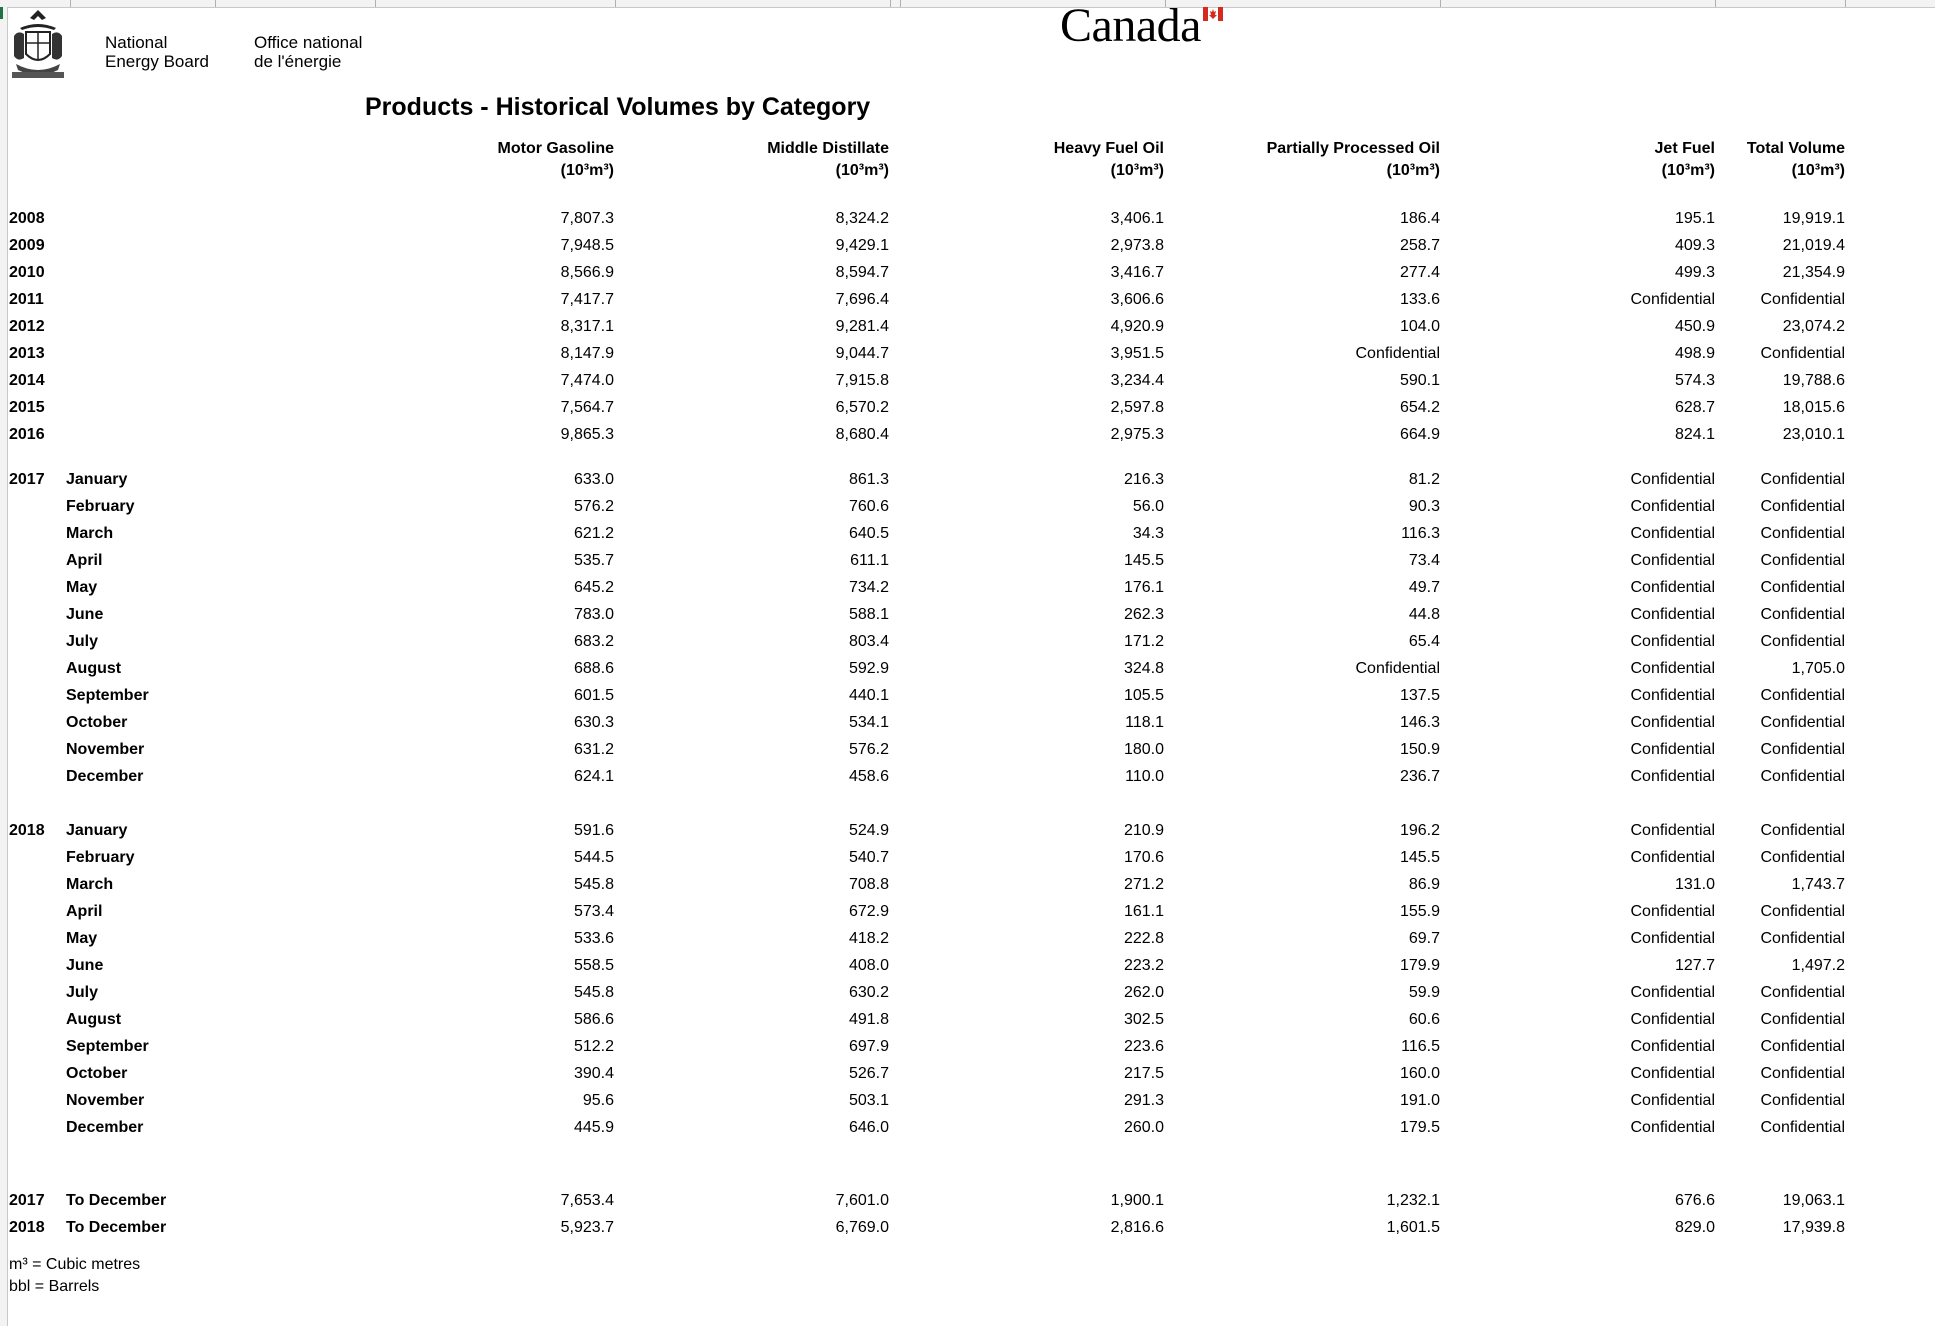  What do you see at coordinates (1419, 695) in the screenshot?
I see `table-cell: 137.5` at bounding box center [1419, 695].